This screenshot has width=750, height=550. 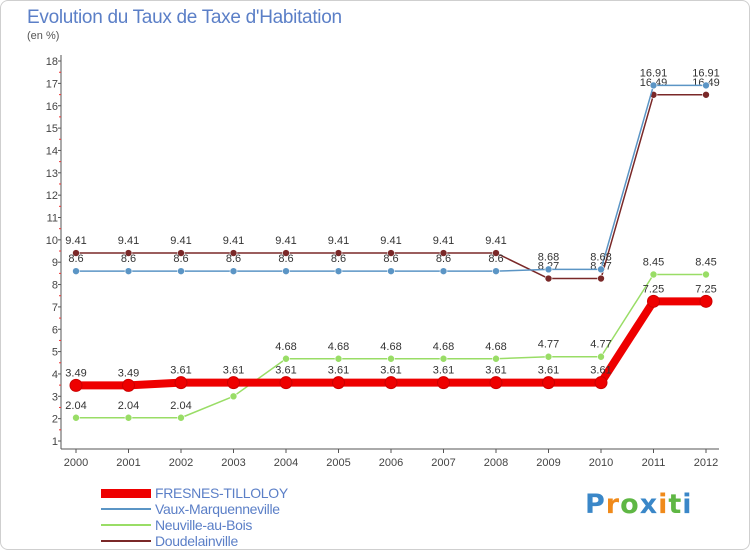 I want to click on y-tick-label: 8, so click(x=55, y=286).